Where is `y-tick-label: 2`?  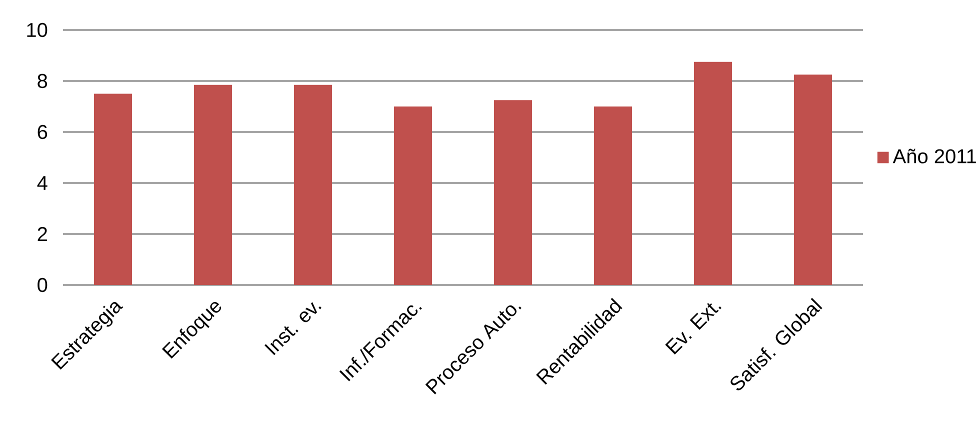 y-tick-label: 2 is located at coordinates (42, 234).